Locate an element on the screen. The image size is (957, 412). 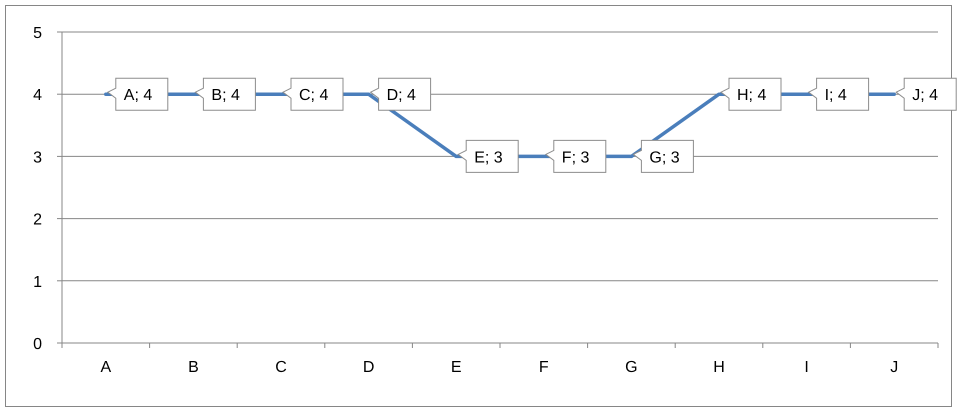
x-tick-label: C is located at coordinates (281, 367).